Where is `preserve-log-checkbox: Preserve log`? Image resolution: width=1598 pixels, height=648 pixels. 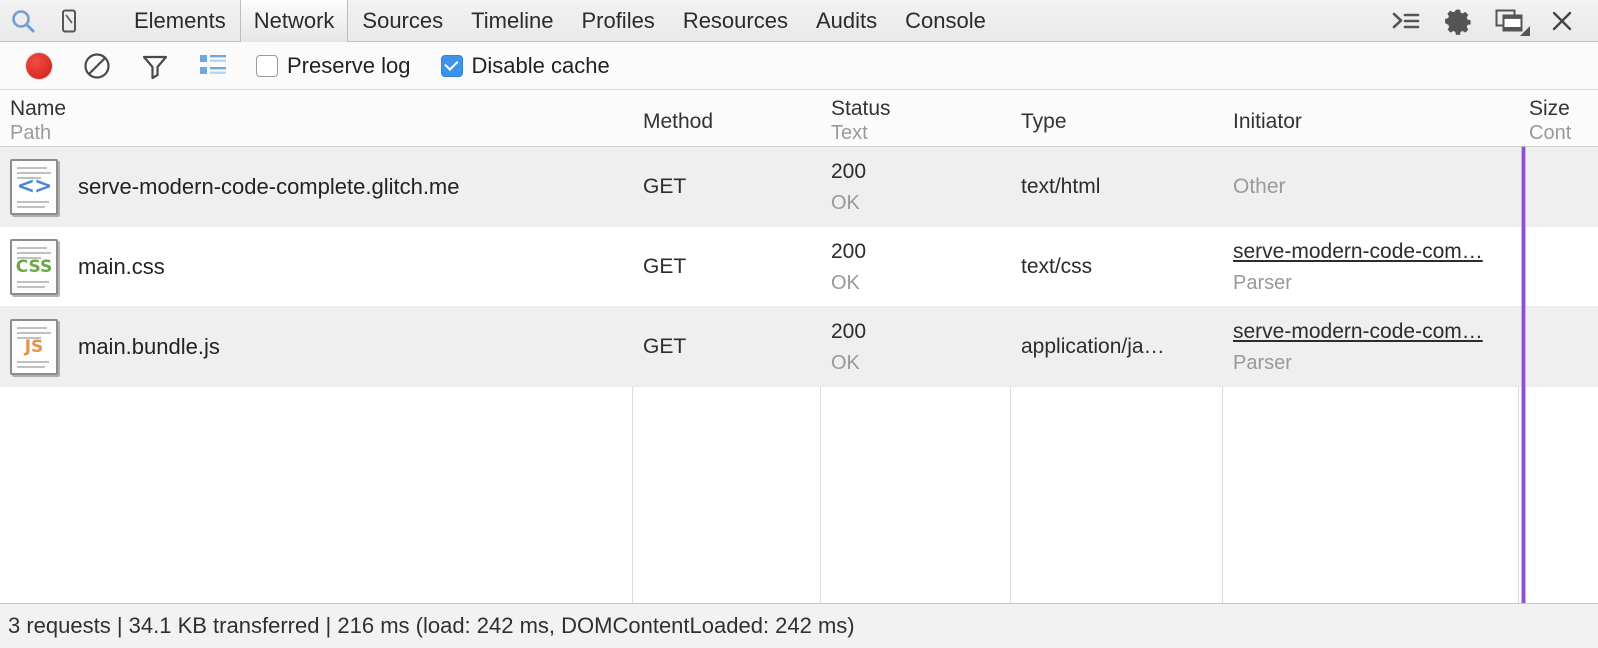
preserve-log-checkbox: Preserve log is located at coordinates (333, 66).